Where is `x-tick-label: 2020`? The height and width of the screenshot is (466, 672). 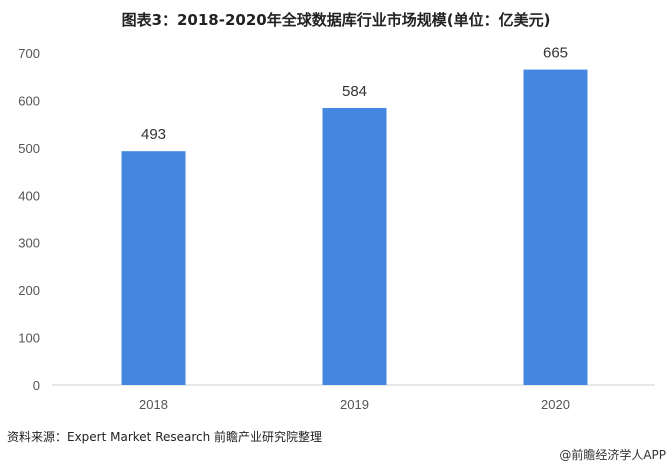
x-tick-label: 2020 is located at coordinates (555, 404).